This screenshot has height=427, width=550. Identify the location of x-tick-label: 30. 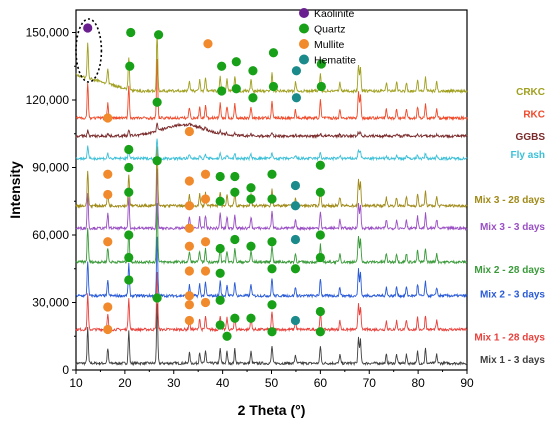
(174, 383).